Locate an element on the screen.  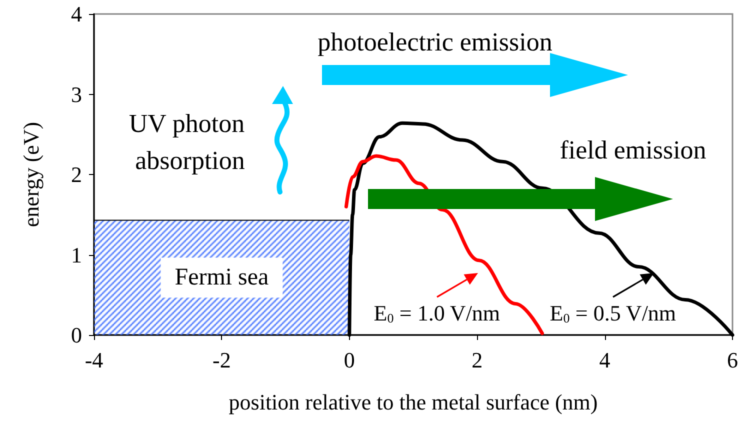
series-label: Fermi sea is located at coordinates (222, 277).